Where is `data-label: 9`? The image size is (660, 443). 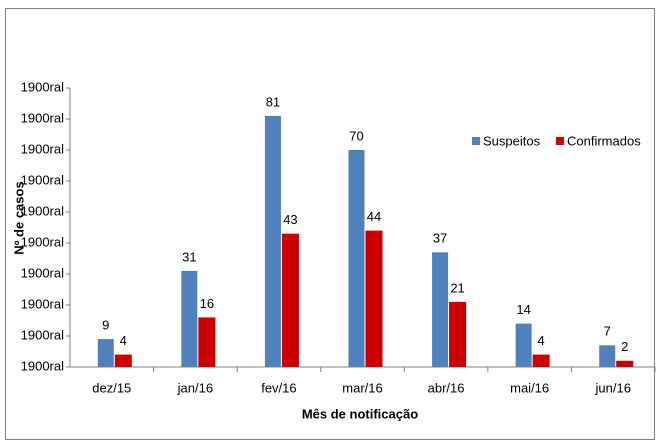
data-label: 9 is located at coordinates (105, 325).